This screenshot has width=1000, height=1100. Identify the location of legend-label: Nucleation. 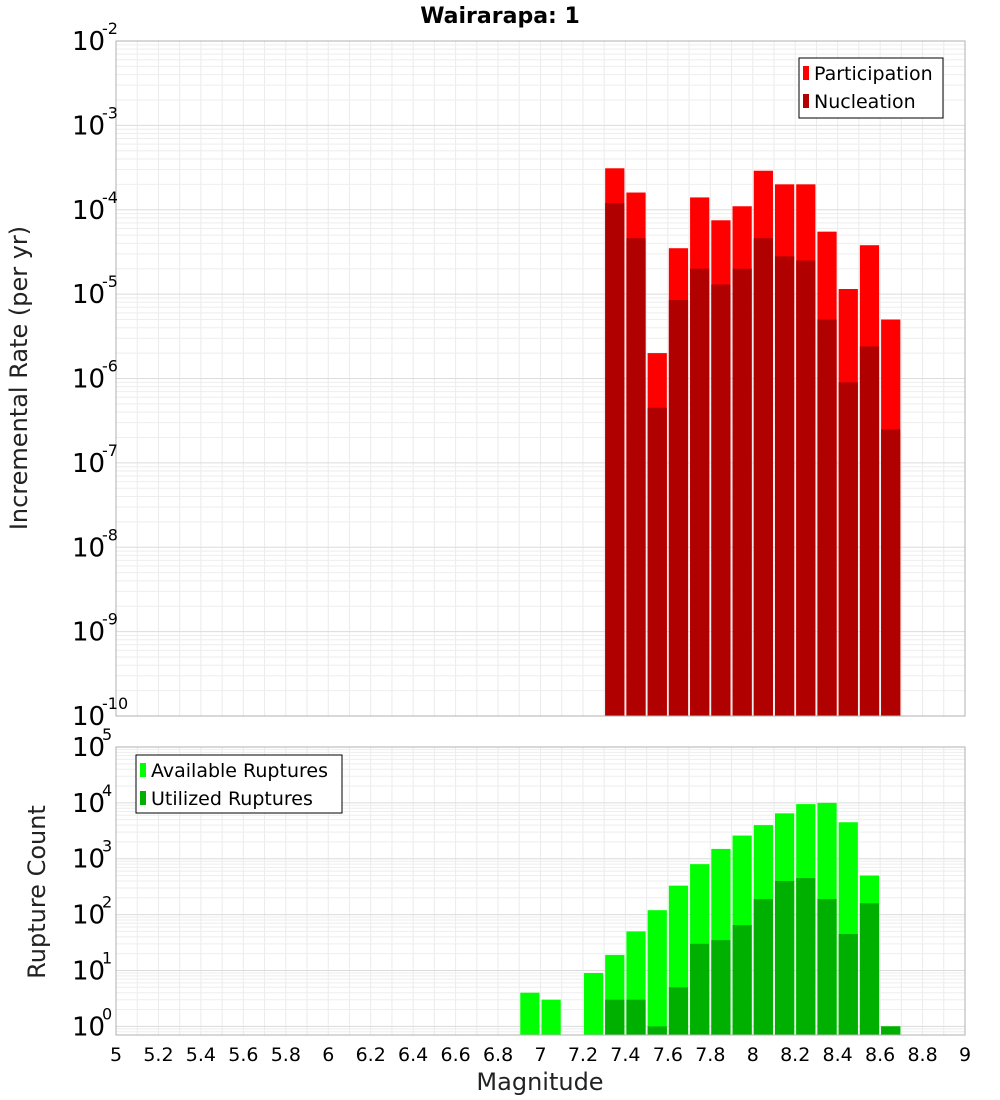
(865, 102).